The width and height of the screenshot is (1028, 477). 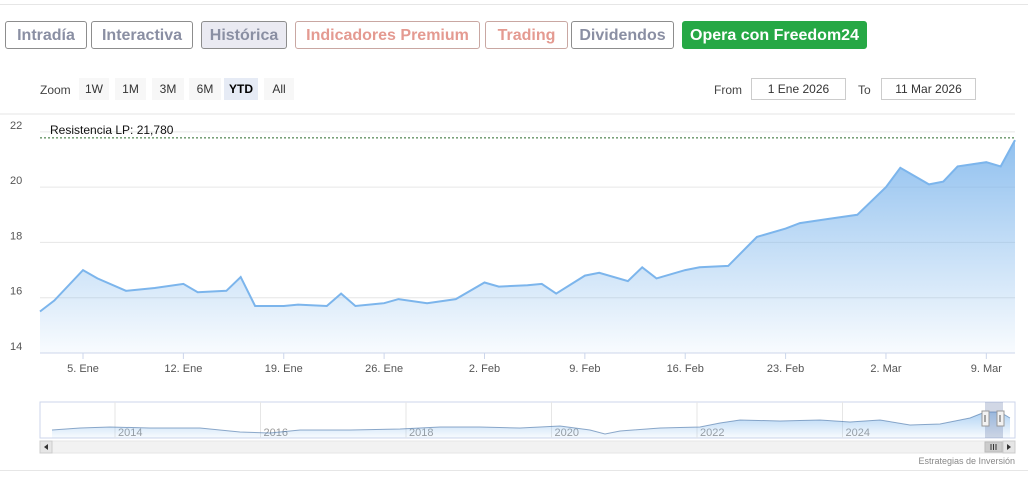 What do you see at coordinates (886, 369) in the screenshot?
I see `x-tick-label: 2. Mar` at bounding box center [886, 369].